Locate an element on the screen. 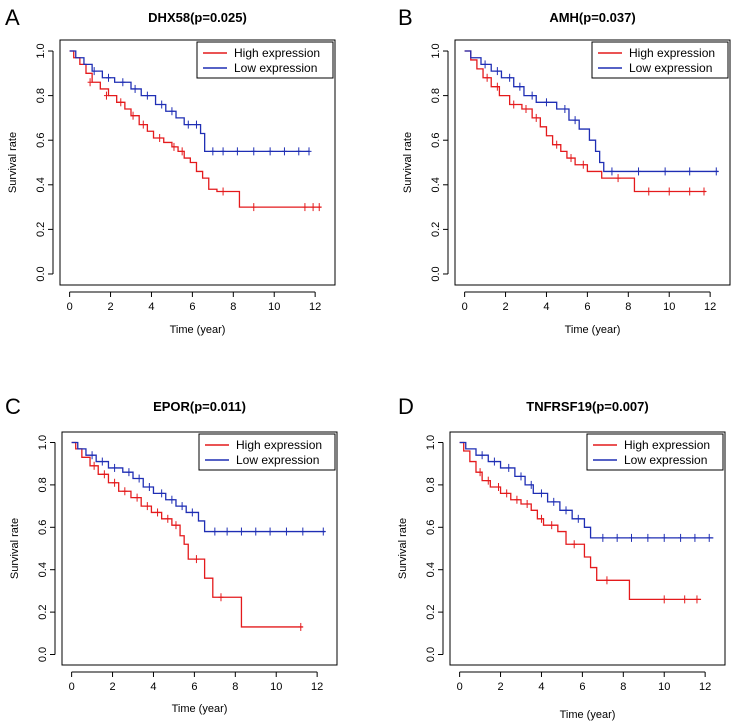  panel-letter: C is located at coordinates (13, 406).